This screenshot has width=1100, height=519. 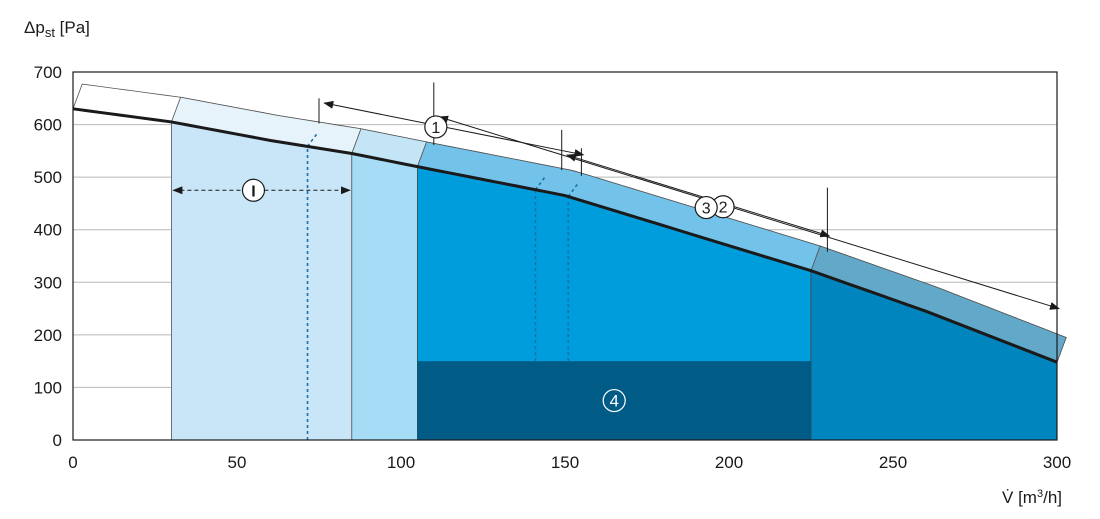 I want to click on callout-4-circle, so click(x=614, y=400).